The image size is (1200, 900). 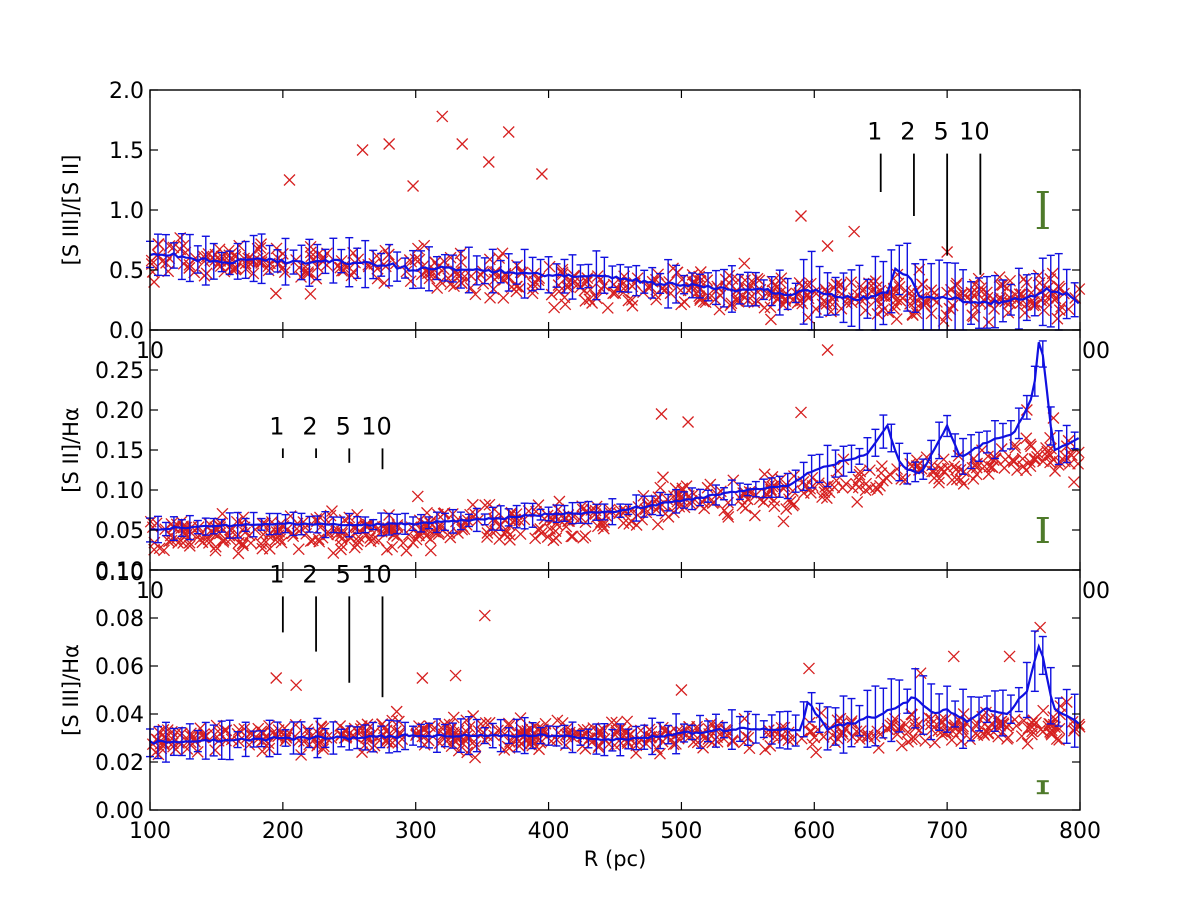 What do you see at coordinates (119, 619) in the screenshot?
I see `y-tick-label: 0.08` at bounding box center [119, 619].